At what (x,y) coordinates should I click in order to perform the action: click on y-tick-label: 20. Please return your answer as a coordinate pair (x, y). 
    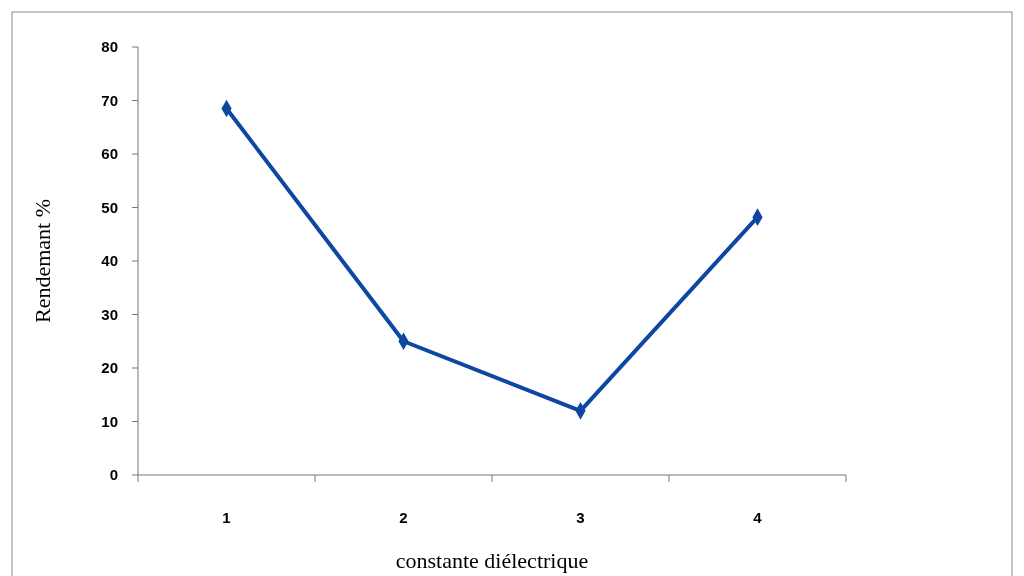
    Looking at the image, I should click on (109, 368).